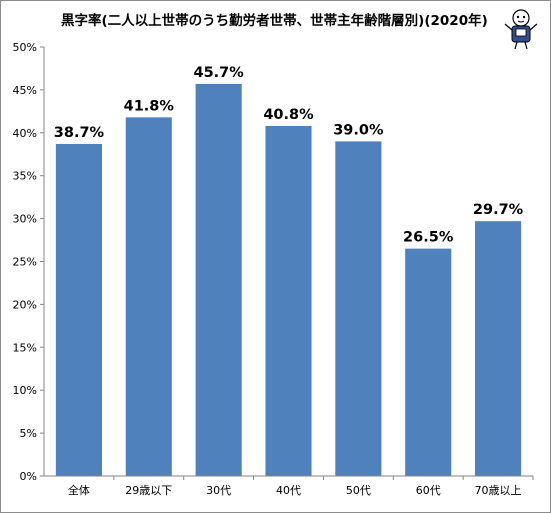 This screenshot has height=513, width=551. Describe the element at coordinates (358, 490) in the screenshot. I see `x-tick-label: 50代` at that location.